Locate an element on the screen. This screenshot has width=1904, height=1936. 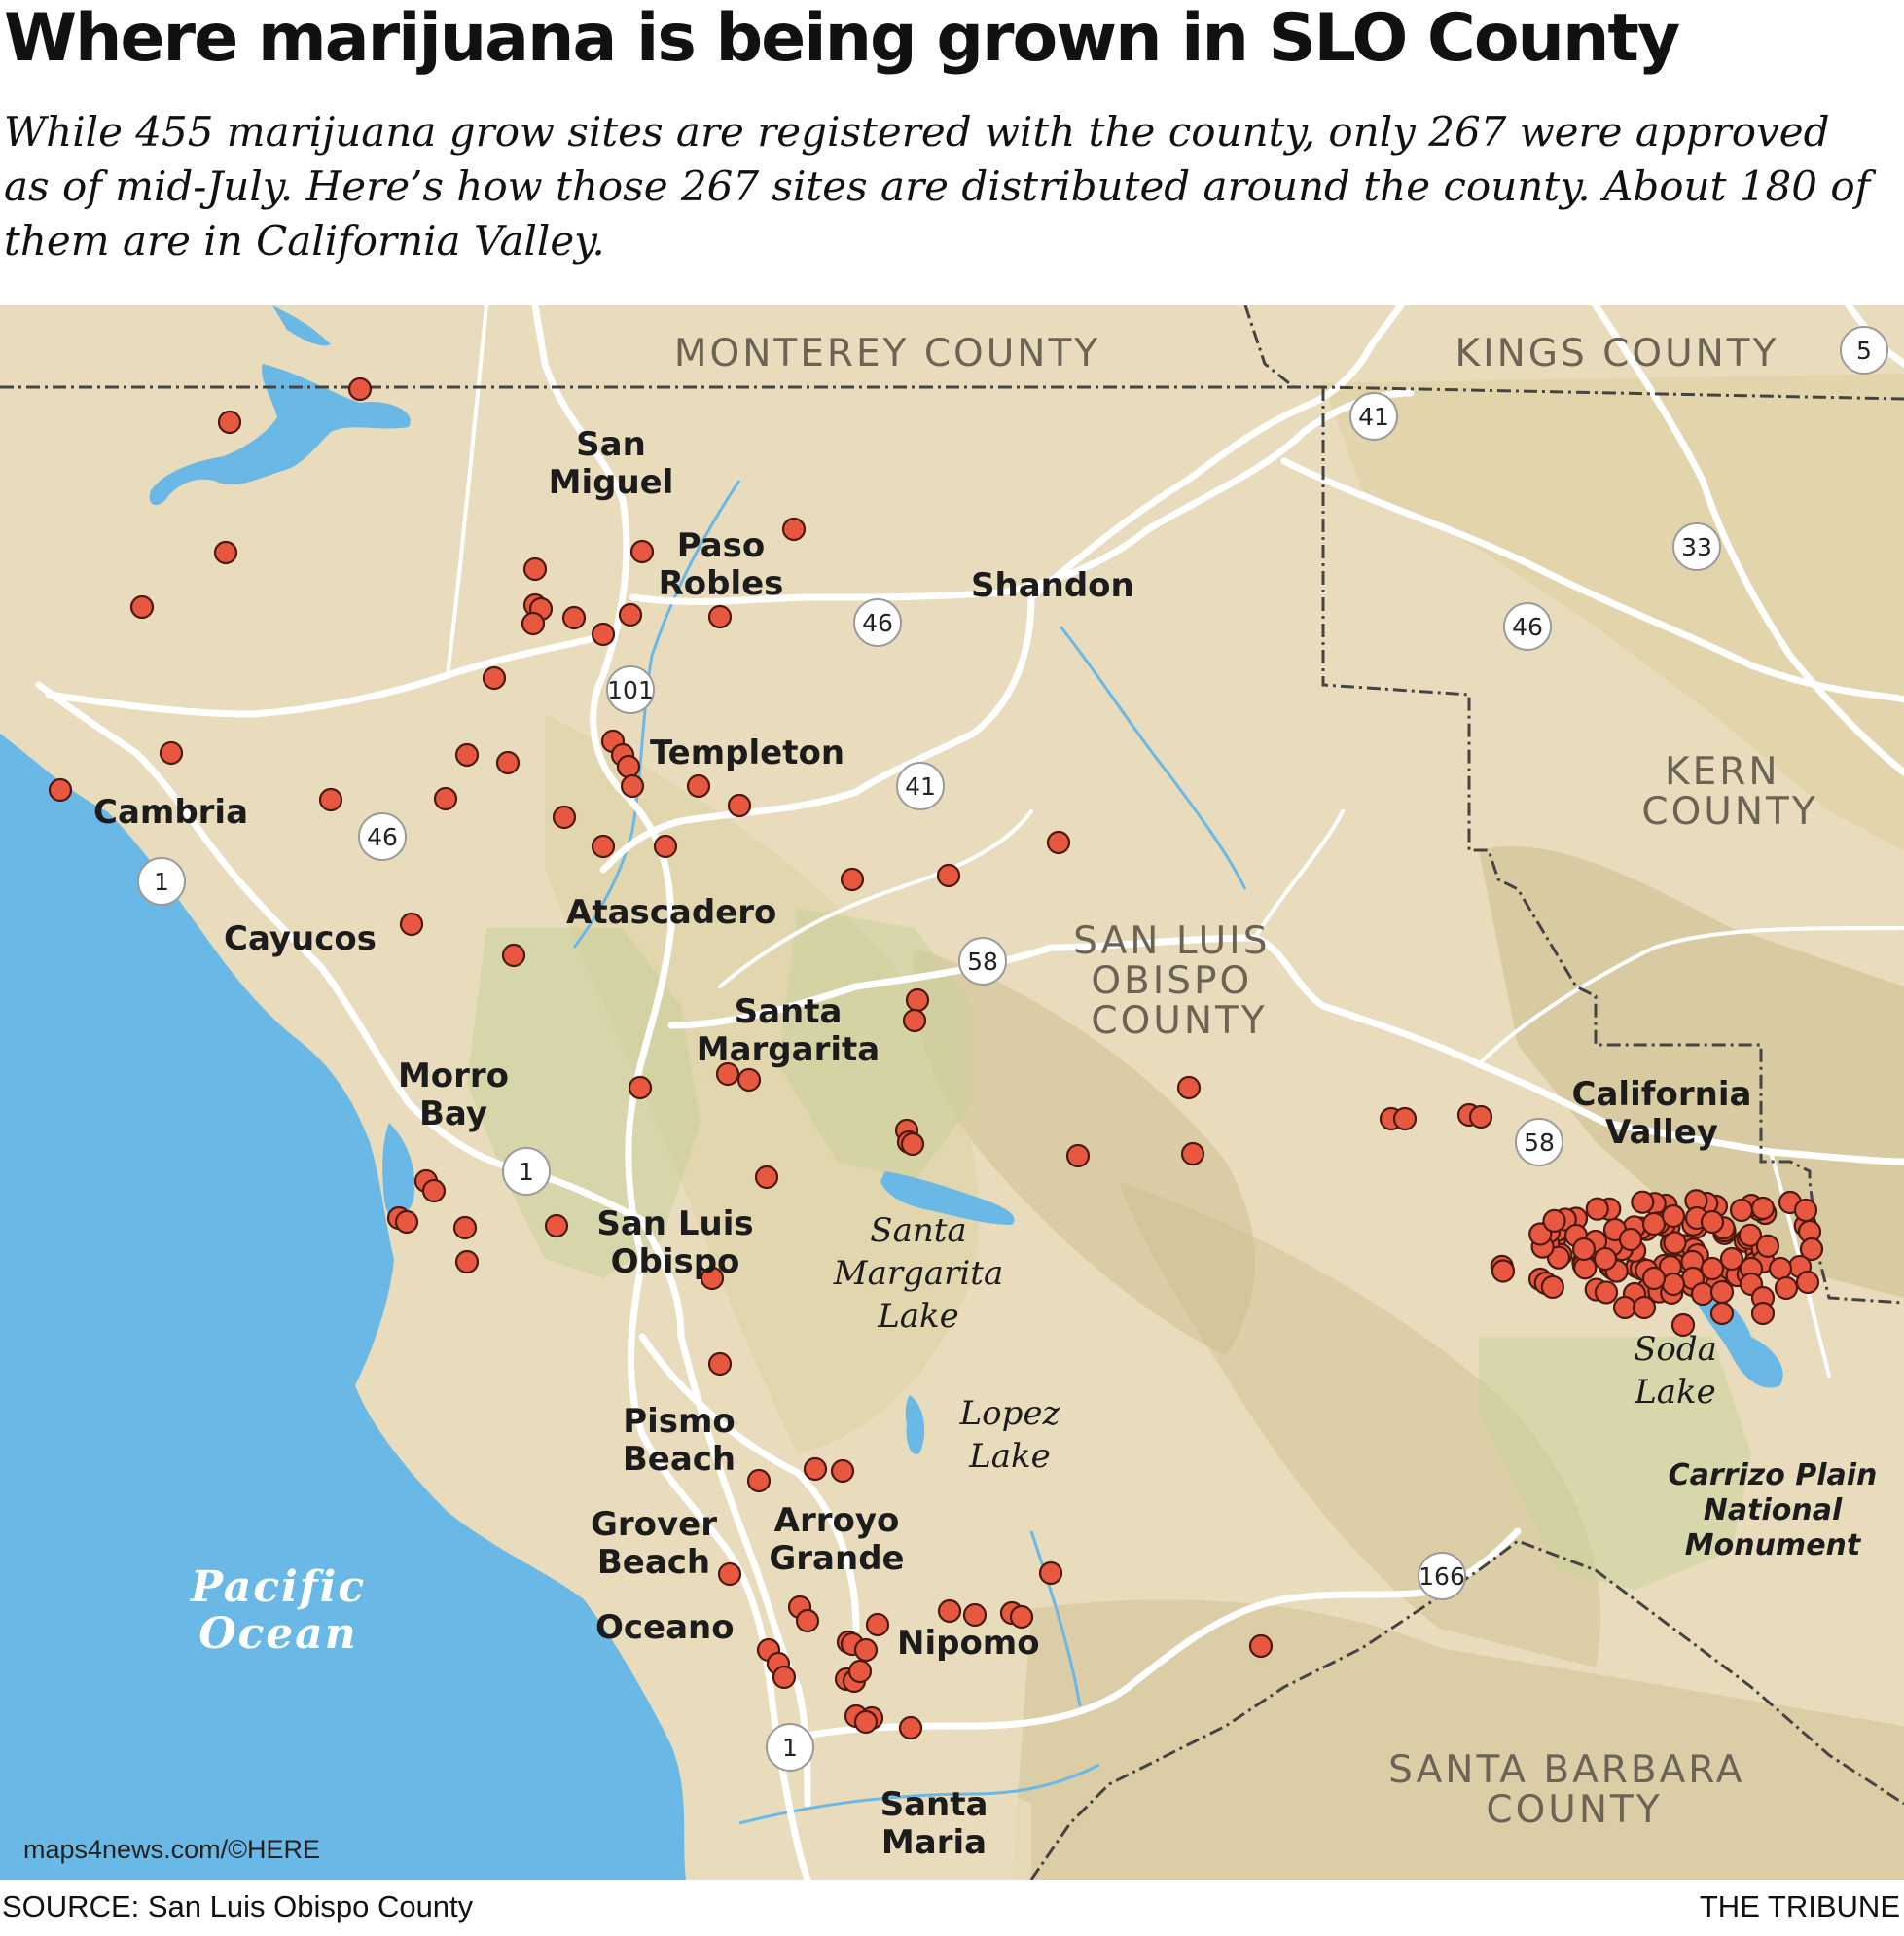
label-pacific-ocean: Pacific Ocean is located at coordinates (277, 1610).